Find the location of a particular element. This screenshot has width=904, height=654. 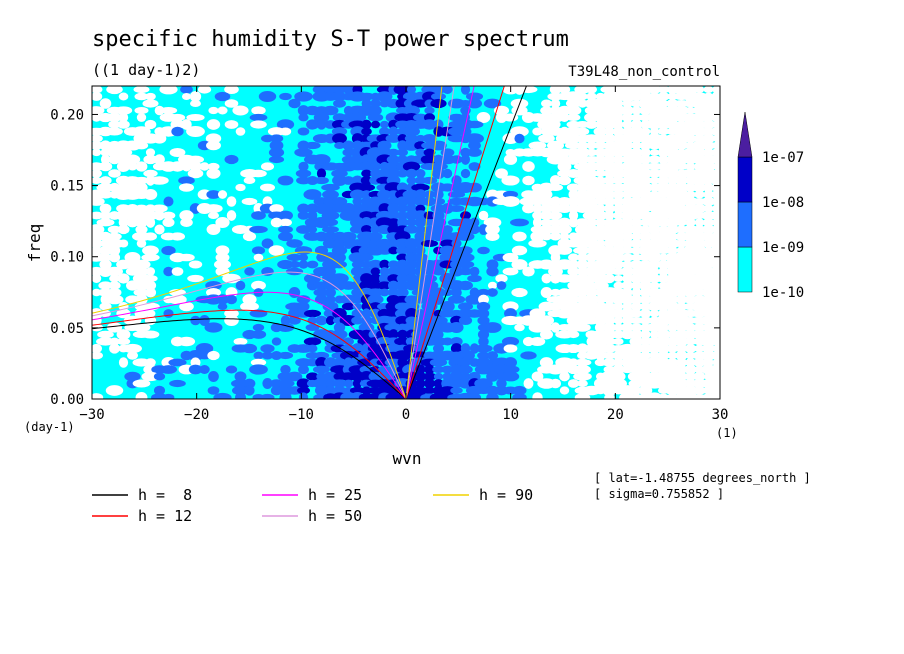

x-axis-label: wvn is located at coordinates (407, 458).